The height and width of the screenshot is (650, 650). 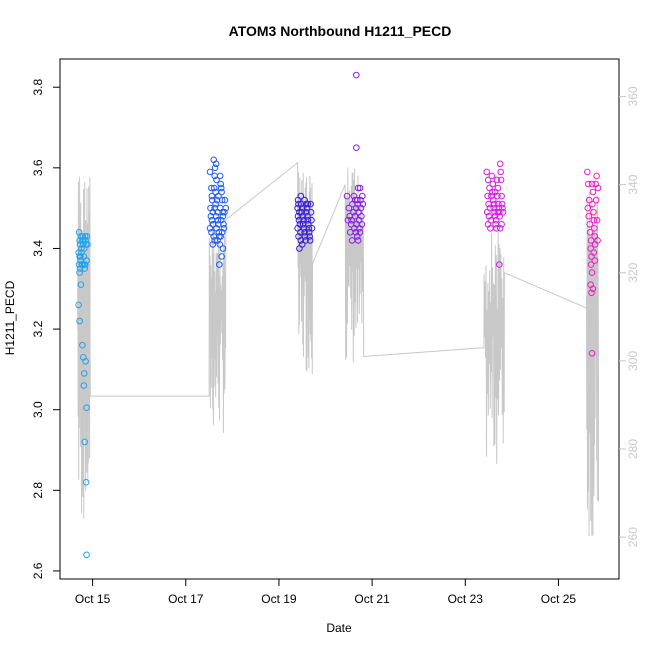 What do you see at coordinates (279, 599) in the screenshot?
I see `x-tick-label: Oct 19` at bounding box center [279, 599].